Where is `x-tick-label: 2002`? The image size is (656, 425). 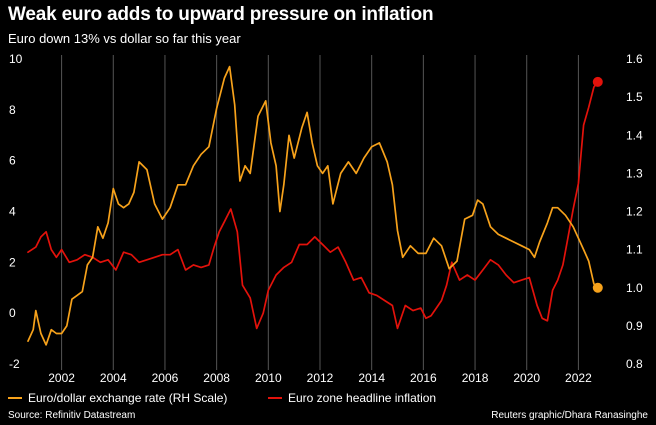
x-tick-label: 2002 is located at coordinates (61, 378).